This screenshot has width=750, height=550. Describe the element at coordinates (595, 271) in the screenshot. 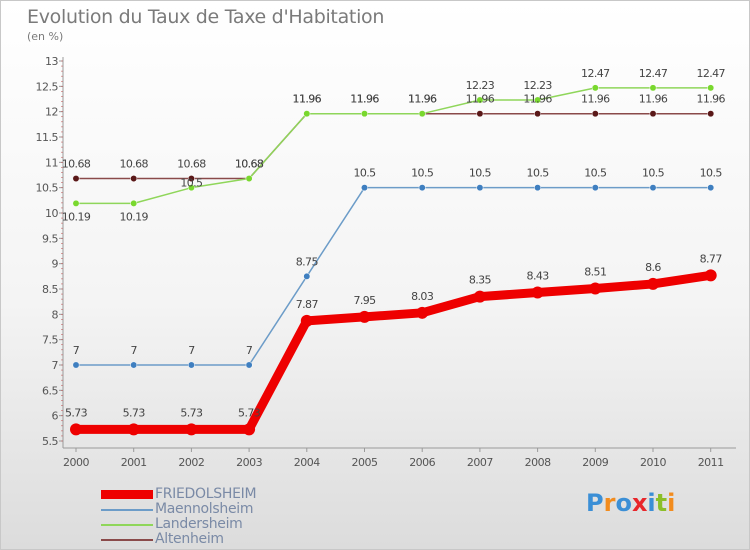

I see `data-label: 8.51` at that location.